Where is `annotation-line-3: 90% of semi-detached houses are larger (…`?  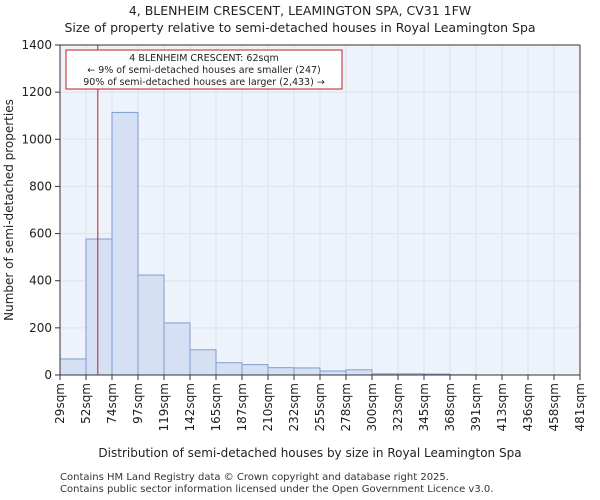 annotation-line-3: 90% of semi-detached houses are larger (… is located at coordinates (204, 82).